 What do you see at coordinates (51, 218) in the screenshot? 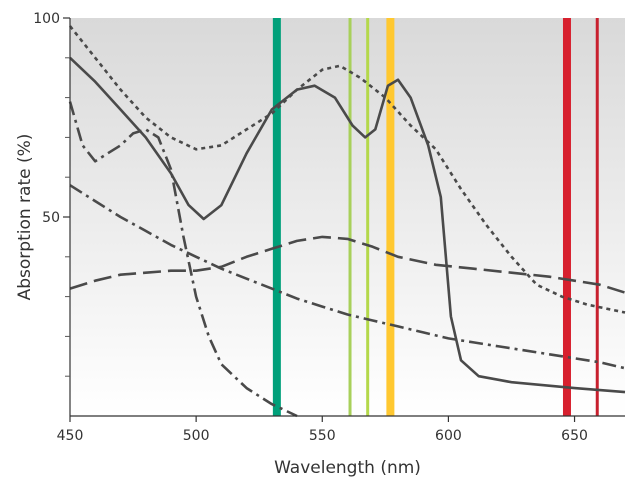
I see `y-tick-label: 50` at bounding box center [51, 218].